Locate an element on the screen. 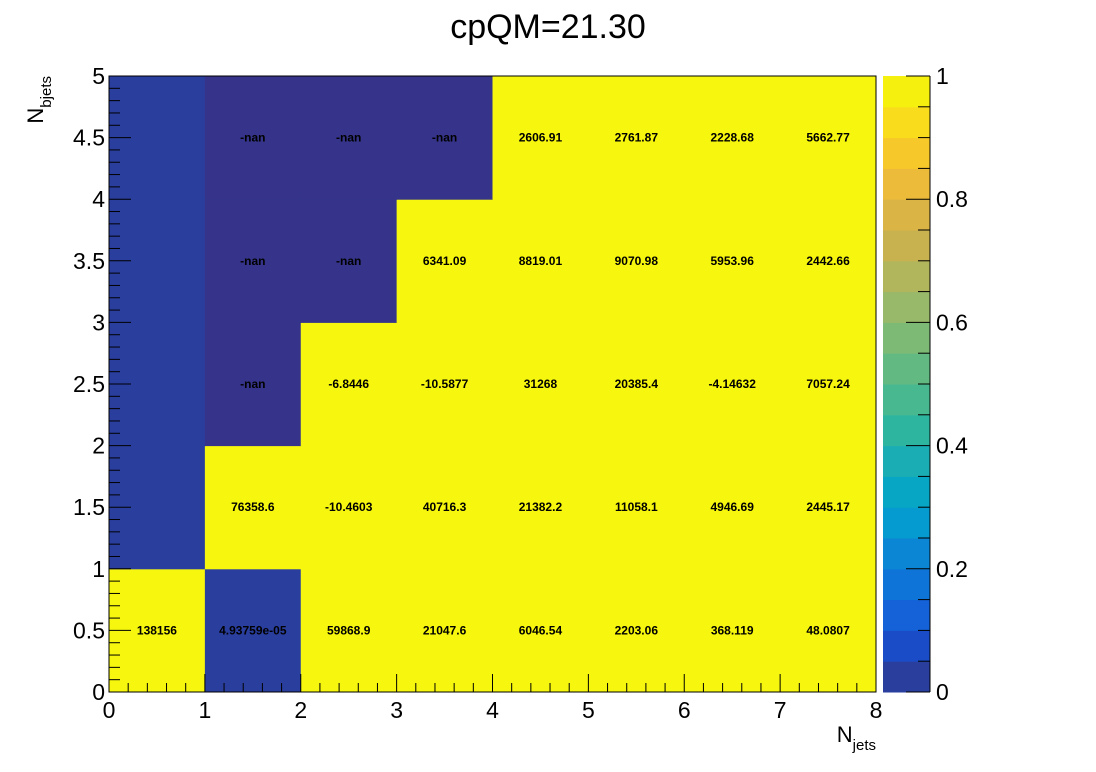  cell-value-label: 59868.9 is located at coordinates (349, 630).